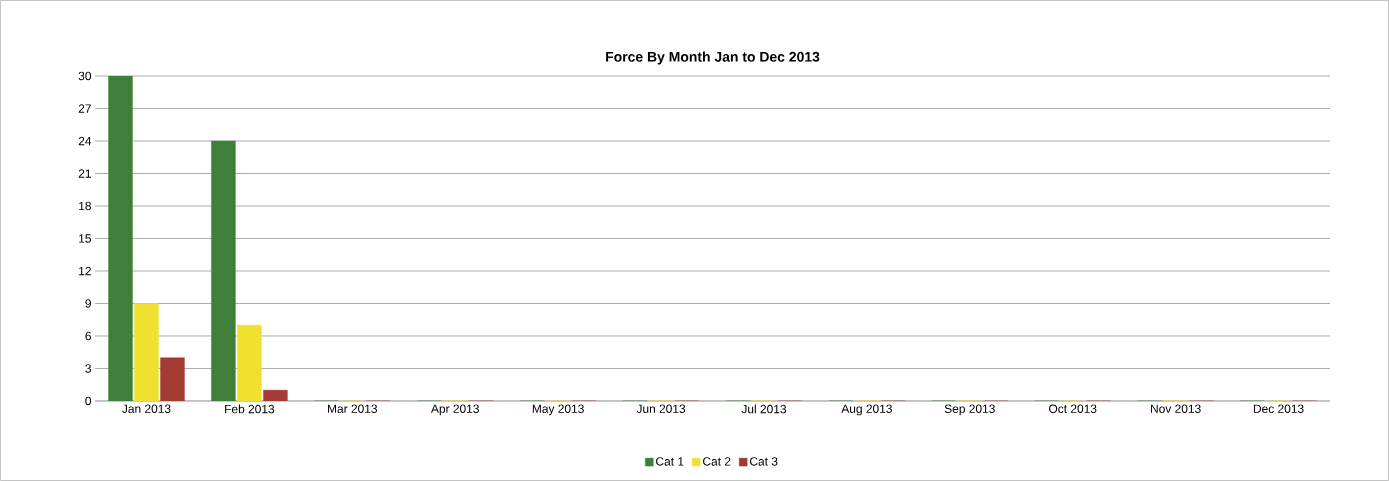 This screenshot has width=1389, height=481. What do you see at coordinates (713, 58) in the screenshot?
I see `chart-title: Force By Month Jan to Dec 2013` at bounding box center [713, 58].